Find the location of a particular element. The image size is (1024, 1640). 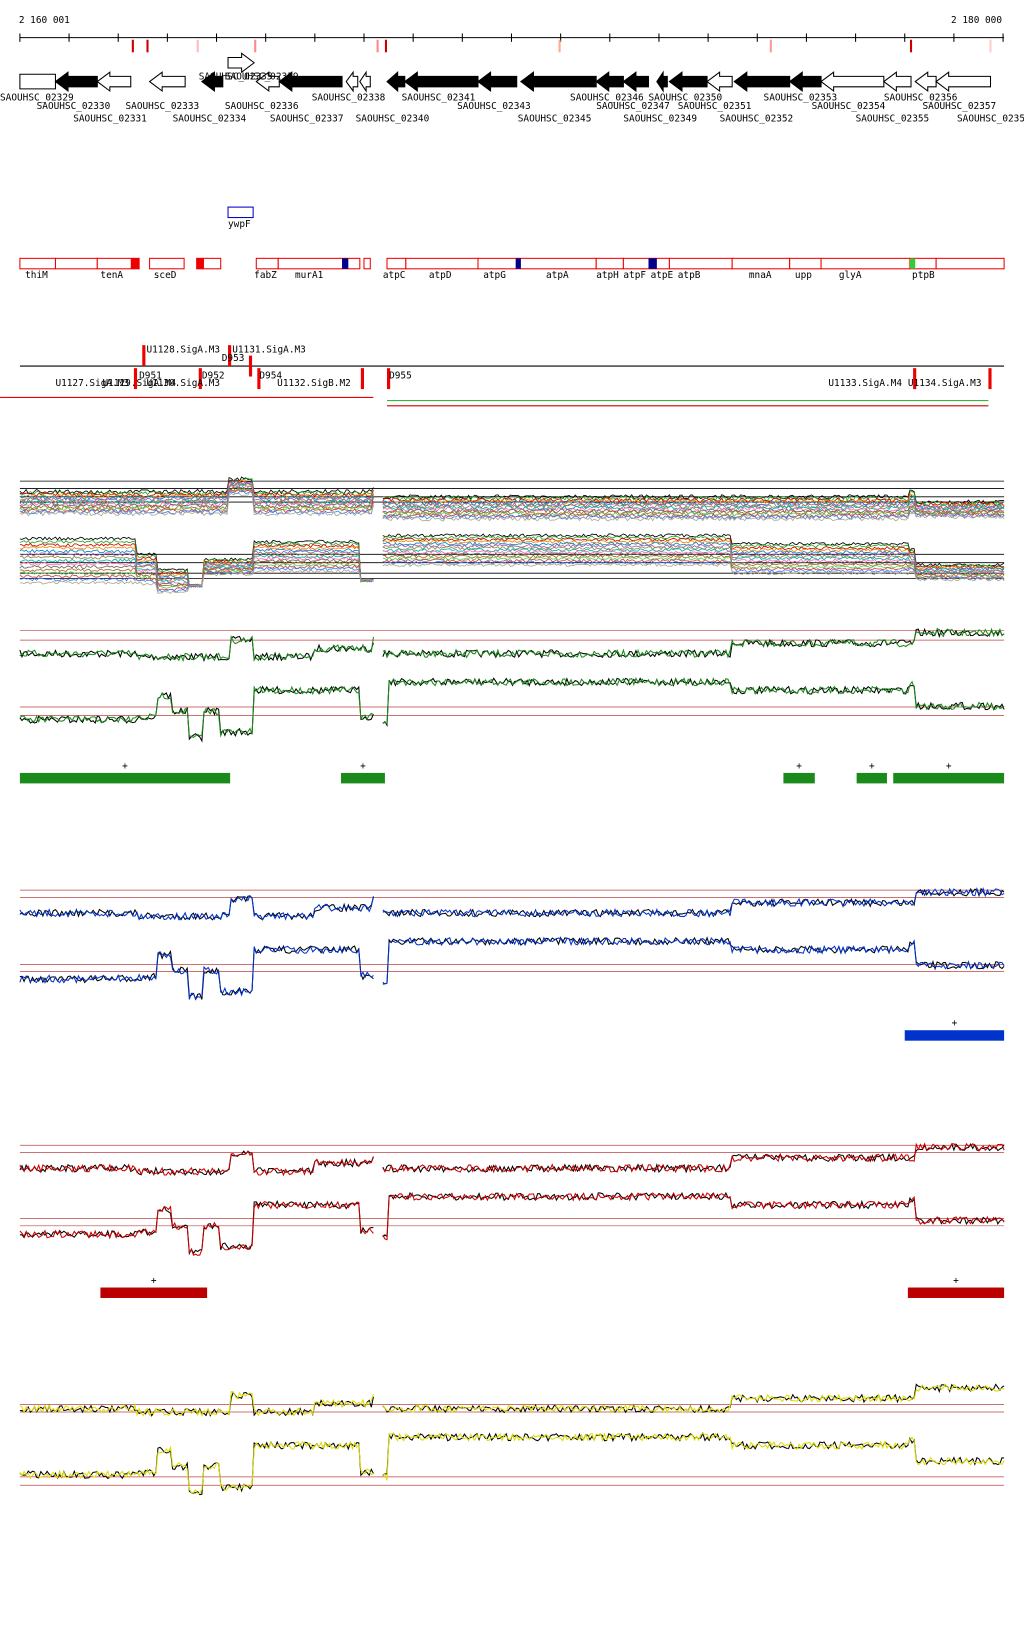

gene-label: SAOUHSC_02335 is located at coordinates (236, 76).